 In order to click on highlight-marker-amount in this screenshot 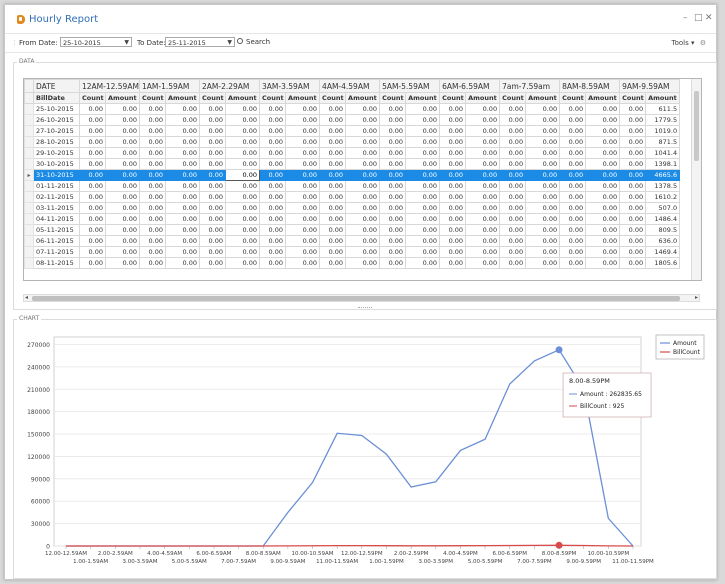, I will do `click(559, 350)`.